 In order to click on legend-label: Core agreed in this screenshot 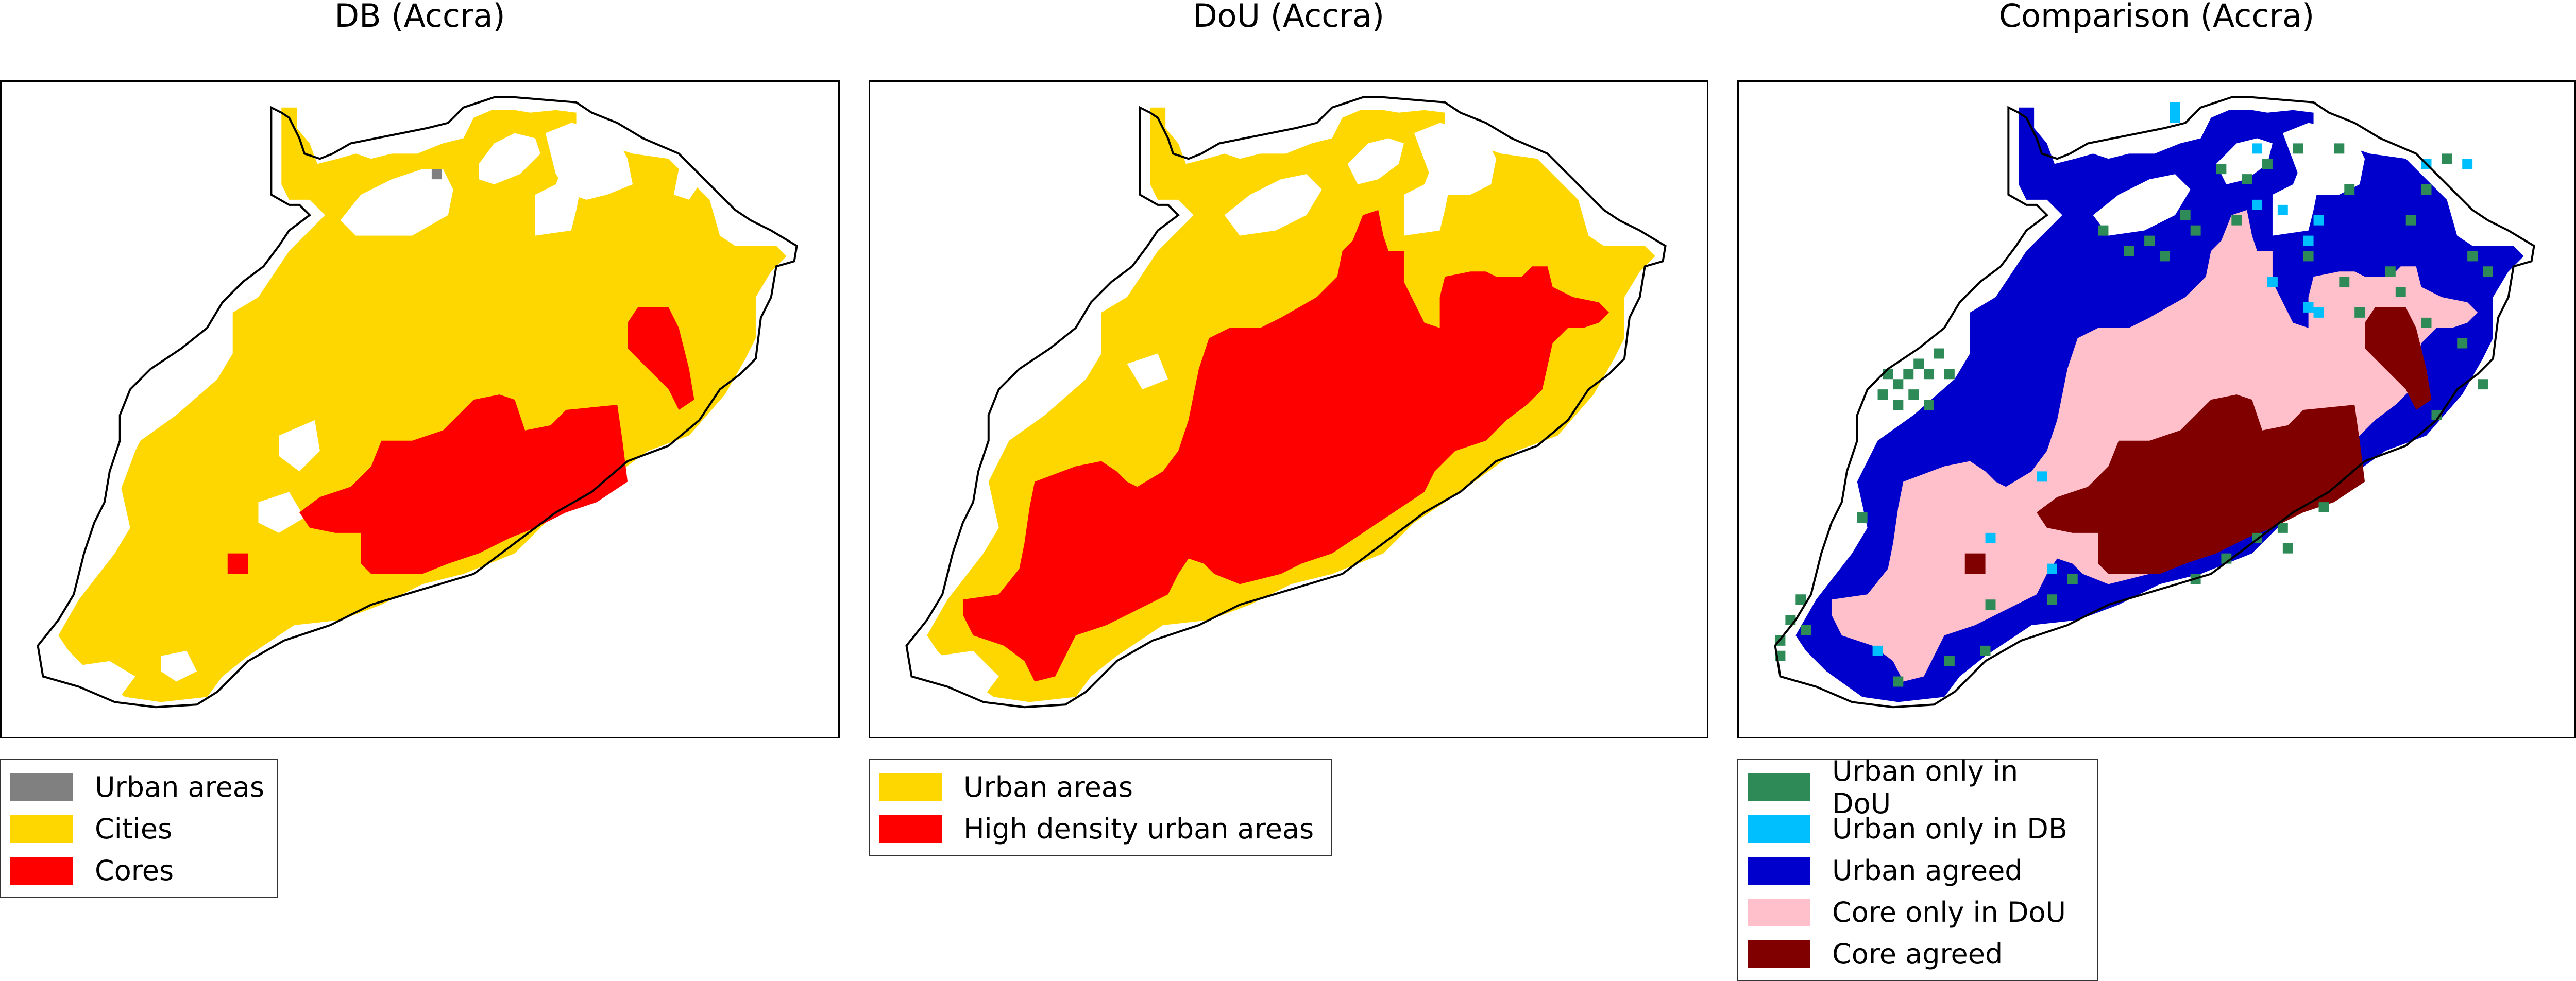, I will do `click(1917, 954)`.